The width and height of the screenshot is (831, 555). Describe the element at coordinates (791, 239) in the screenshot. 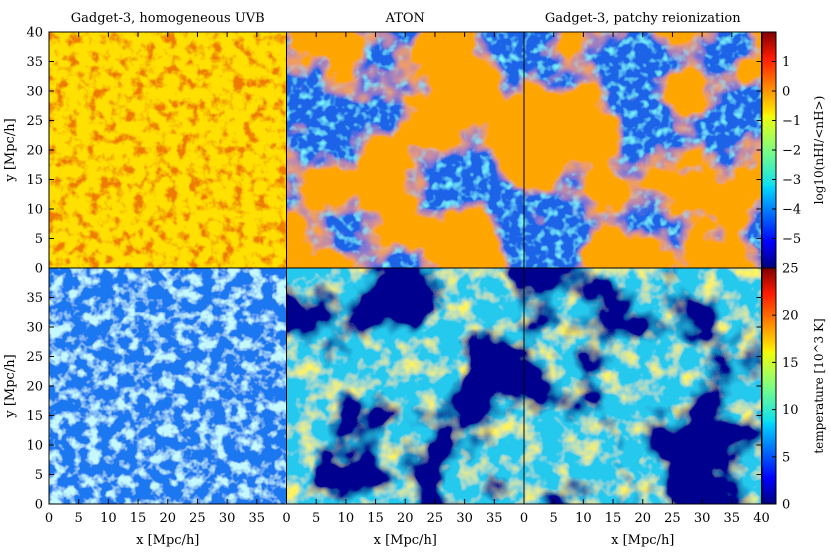

I see `colorbar-tick-label: −5` at that location.